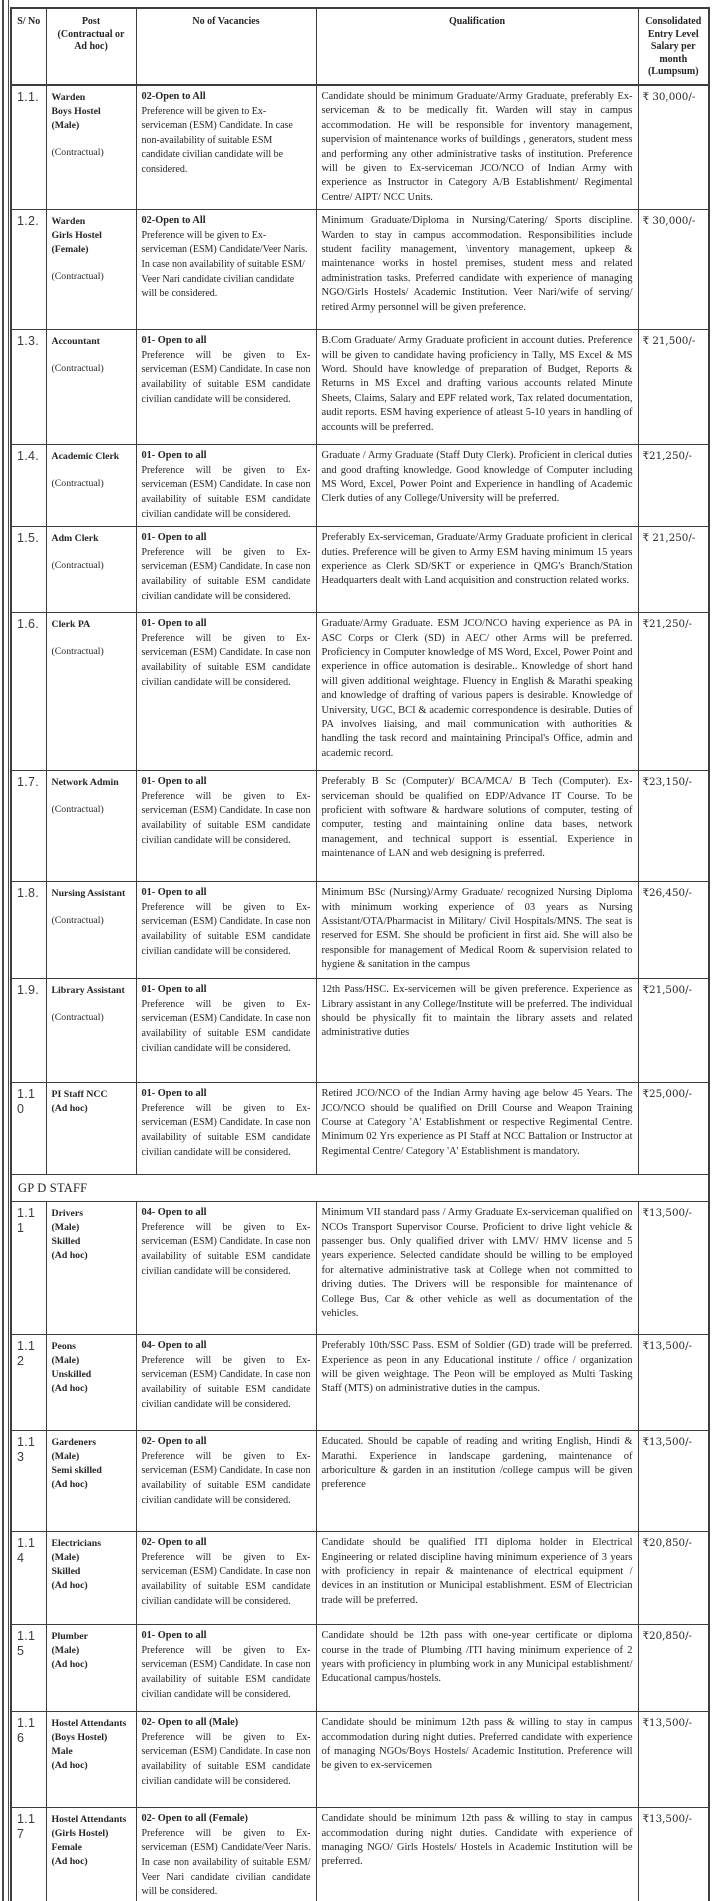 This screenshot has height=1901, width=715. Describe the element at coordinates (76, 1565) in the screenshot. I see `post-title: Electricians (Male) Skilled (Ad hoc)` at that location.